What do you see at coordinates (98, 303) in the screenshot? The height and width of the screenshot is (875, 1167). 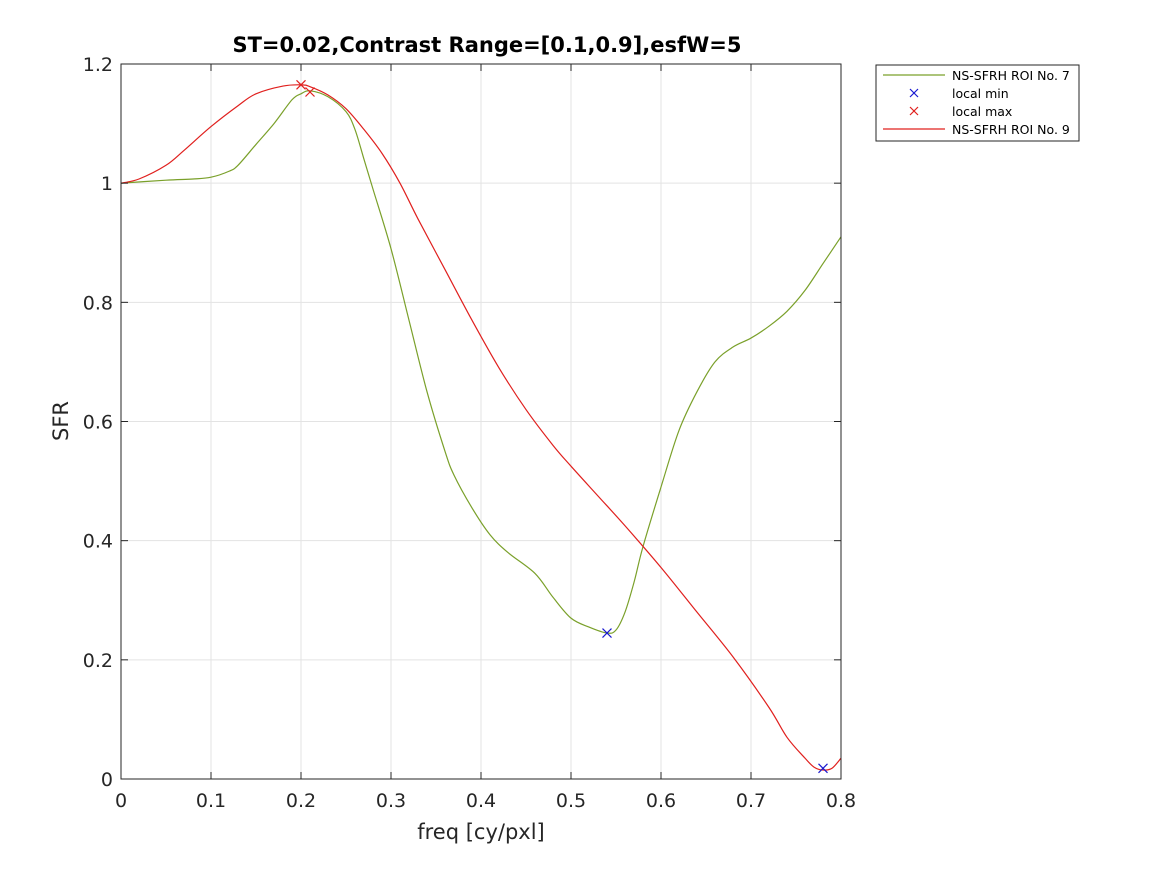 I see `y-tick-label: 0.8` at bounding box center [98, 303].